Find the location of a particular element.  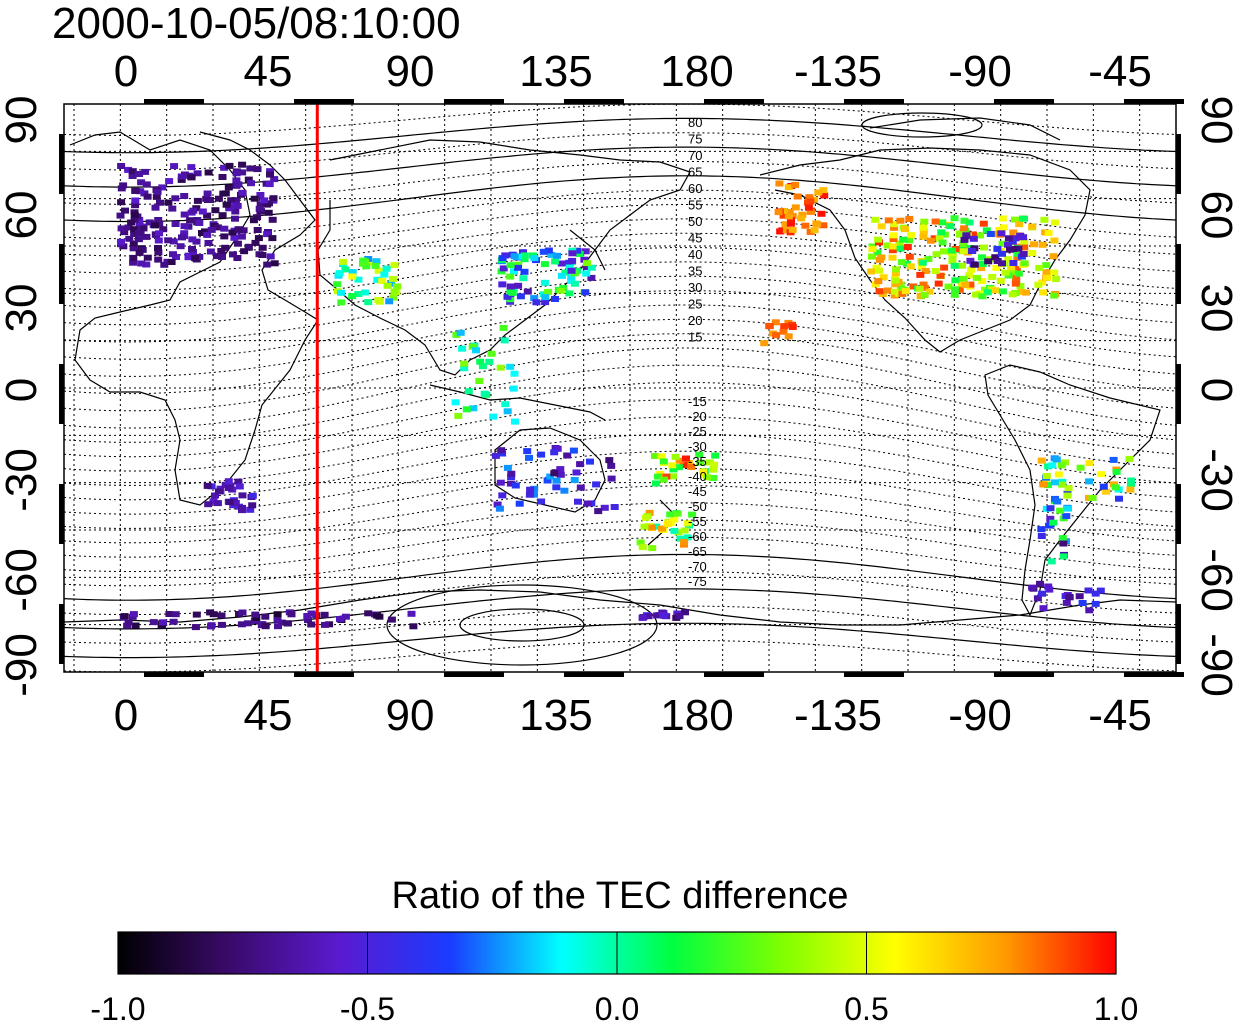

magnetic-pole-contour is located at coordinates (922, 125).